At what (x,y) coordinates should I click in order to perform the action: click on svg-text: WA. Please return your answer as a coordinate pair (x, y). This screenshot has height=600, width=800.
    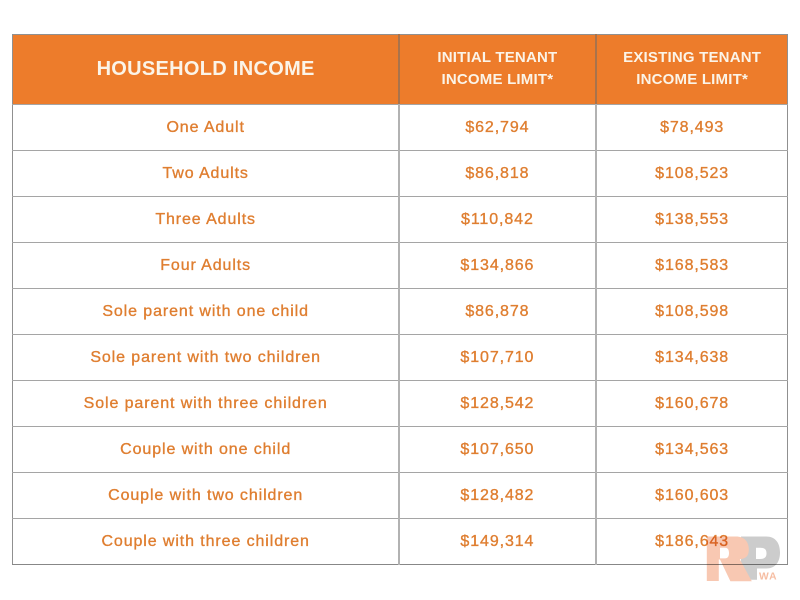
    Looking at the image, I should click on (768, 577).